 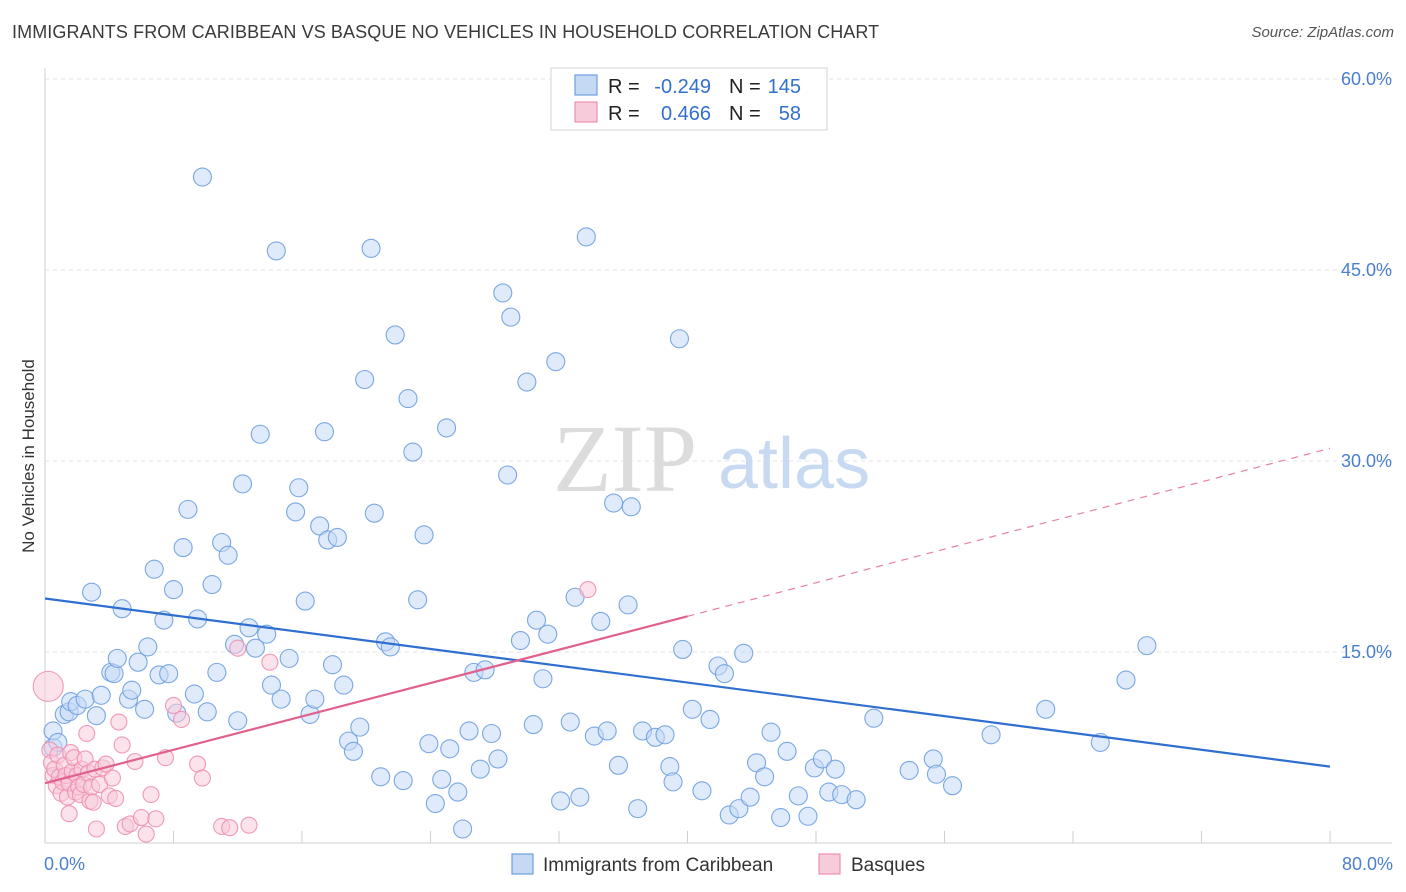 I want to click on stats-legend-r-value-caribbean: -0.249, so click(x=682, y=87).